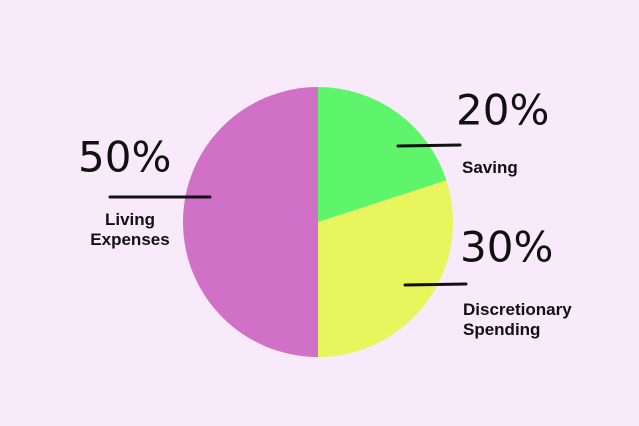 This screenshot has height=426, width=639. What do you see at coordinates (506, 247) in the screenshot?
I see `value-label: 30%` at bounding box center [506, 247].